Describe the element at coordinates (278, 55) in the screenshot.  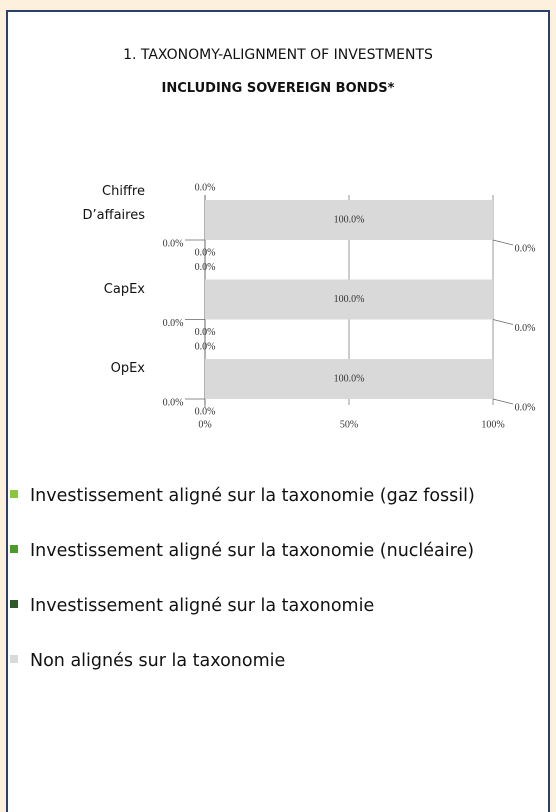
I see `chart-title: 1. TAXONOMY-ALIGNMENT OF INVESTMENTS` at that location.